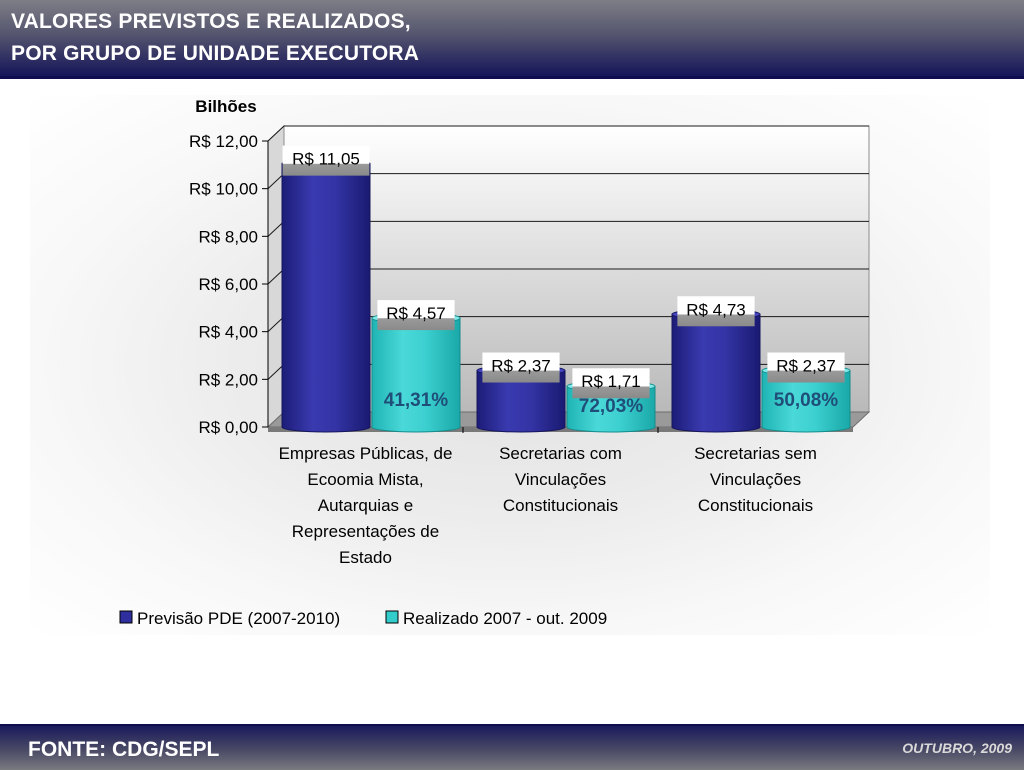 The height and width of the screenshot is (770, 1024). Describe the element at coordinates (228, 236) in the screenshot. I see `y-tick-label: R$ 8,00` at that location.